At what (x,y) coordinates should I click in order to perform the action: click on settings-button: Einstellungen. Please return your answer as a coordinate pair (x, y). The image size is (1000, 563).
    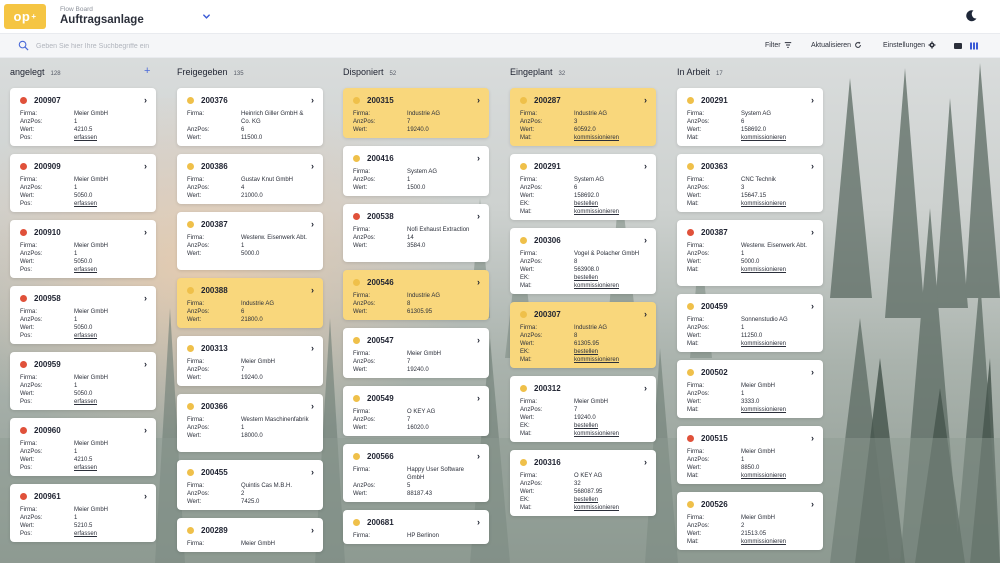
    Looking at the image, I should click on (909, 45).